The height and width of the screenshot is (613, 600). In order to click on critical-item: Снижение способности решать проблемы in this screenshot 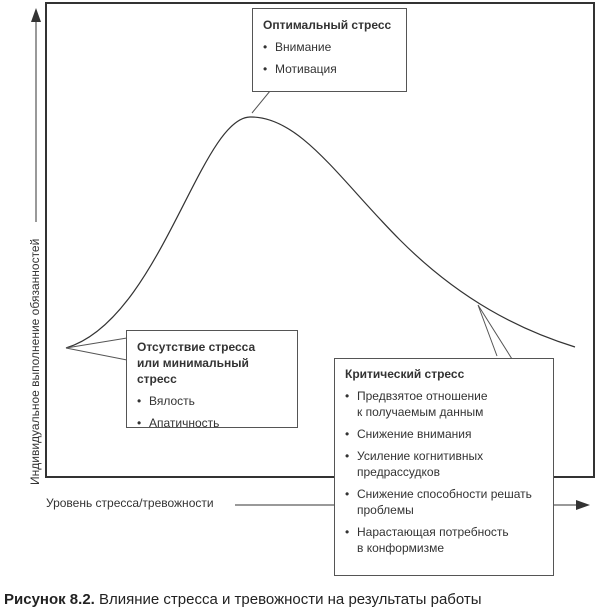, I will do `click(444, 502)`.